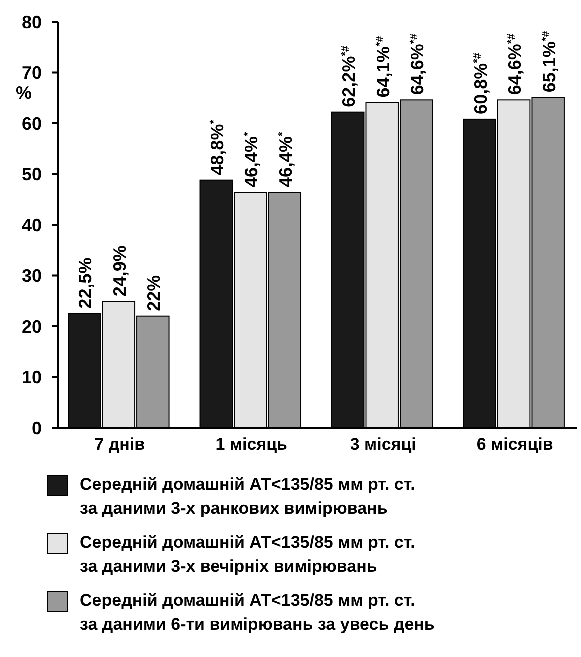  Describe the element at coordinates (515, 444) in the screenshot. I see `x-tick-label: 6 місяців` at that location.